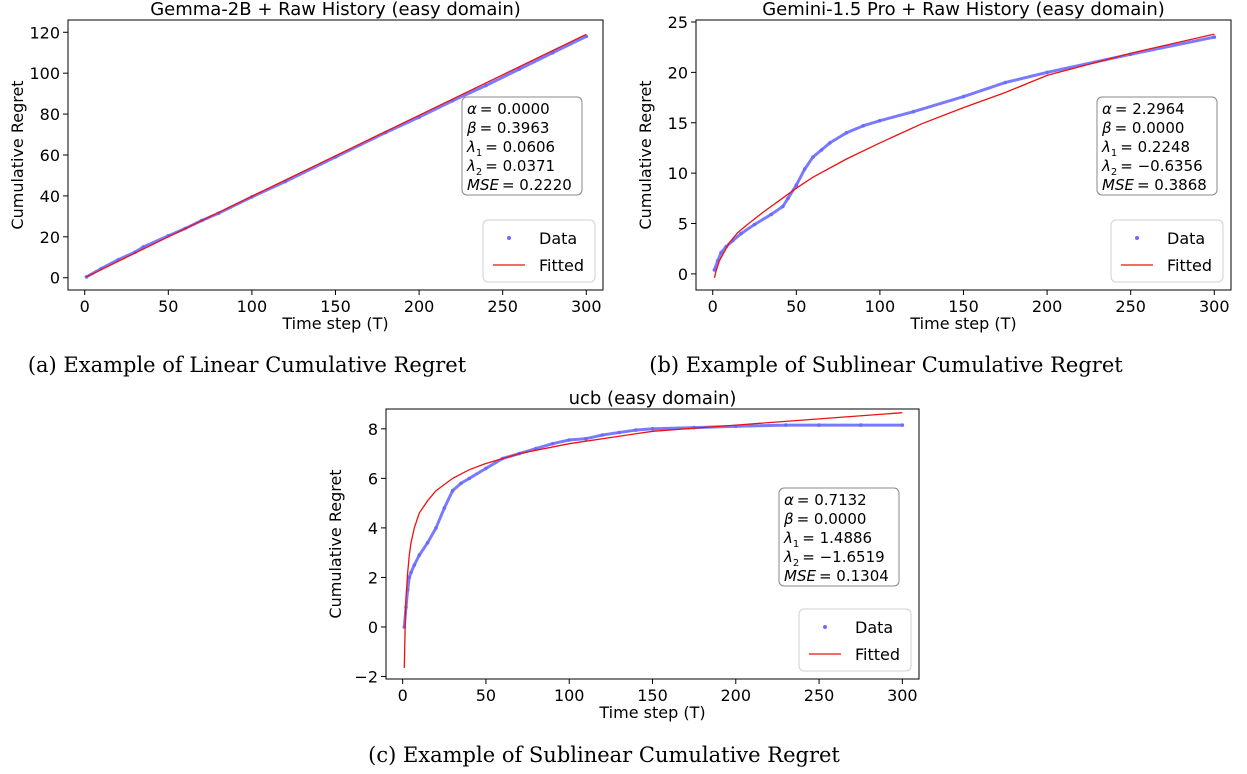 This screenshot has height=774, width=1247. I want to click on y-tick-label: 20, so click(50, 237).